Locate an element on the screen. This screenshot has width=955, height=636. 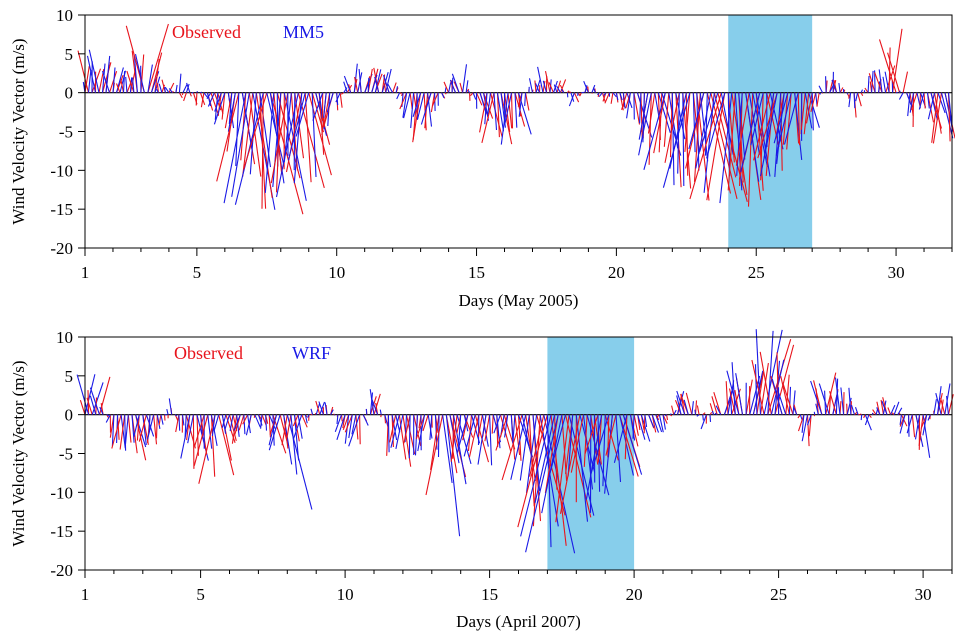
y-tick-label: 10 is located at coordinates (64, 337).